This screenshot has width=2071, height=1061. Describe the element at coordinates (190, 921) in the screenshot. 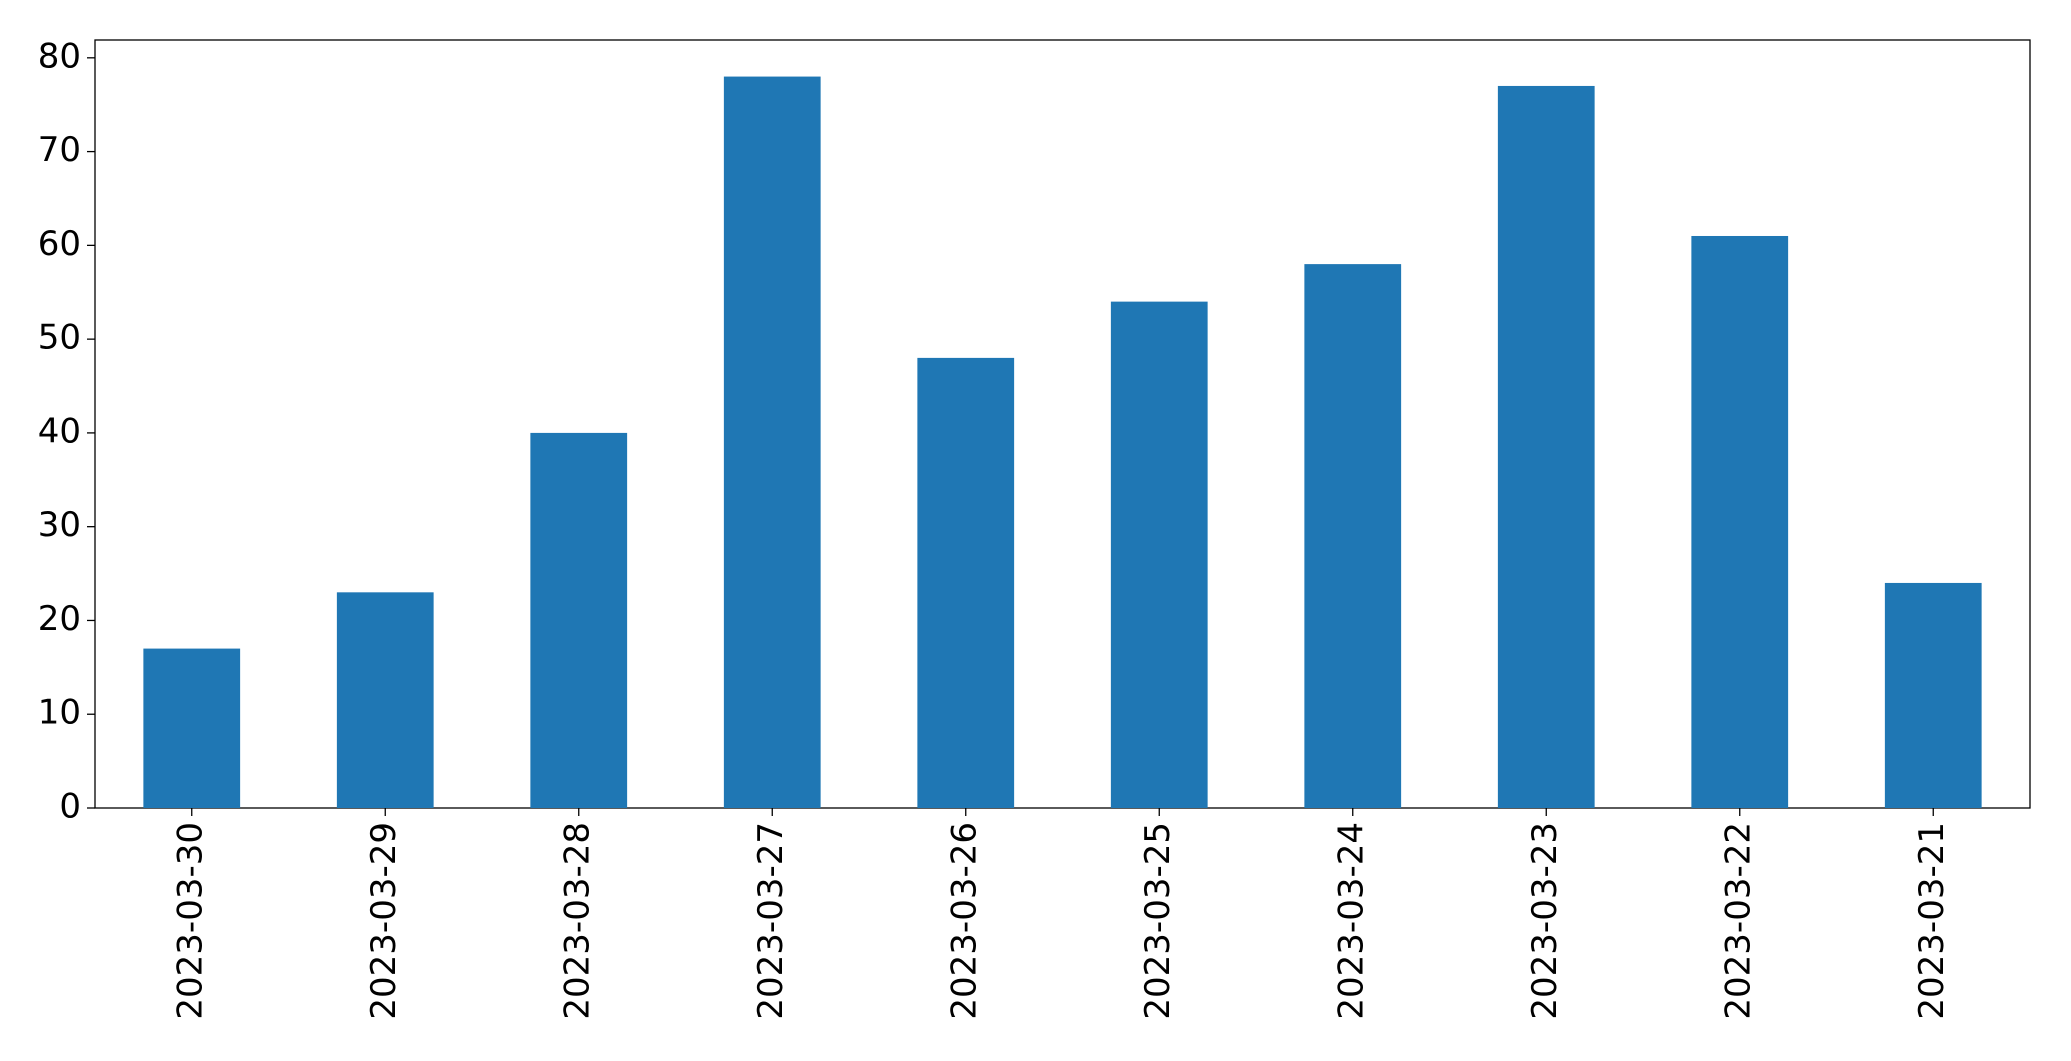

I see `x-tick-label: 2023-03-30` at that location.